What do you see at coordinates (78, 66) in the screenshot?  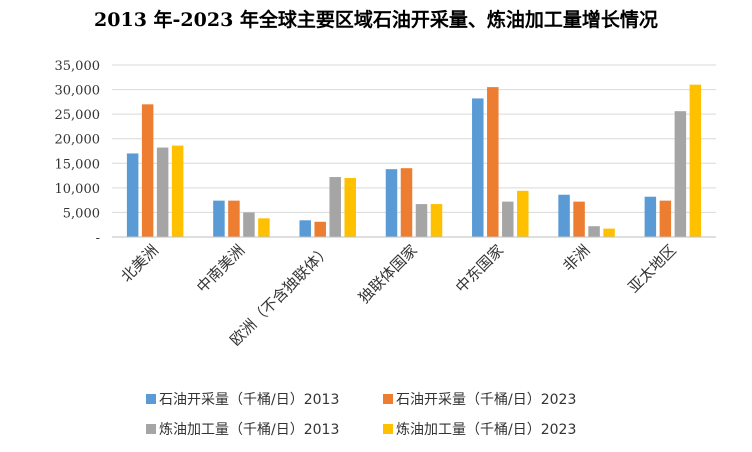 I see `y-tick-label: 35,000` at bounding box center [78, 66].